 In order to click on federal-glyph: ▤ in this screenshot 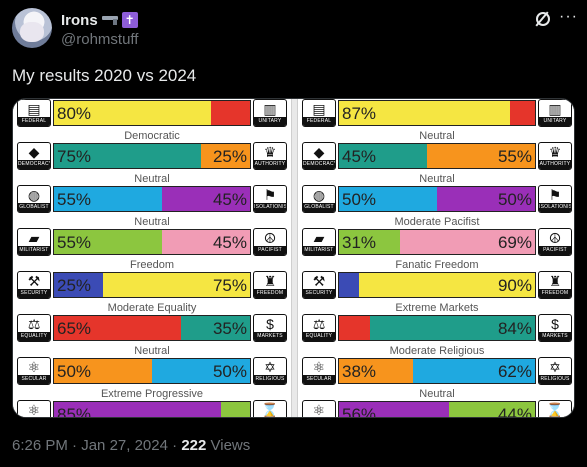, I will do `click(319, 109)`.